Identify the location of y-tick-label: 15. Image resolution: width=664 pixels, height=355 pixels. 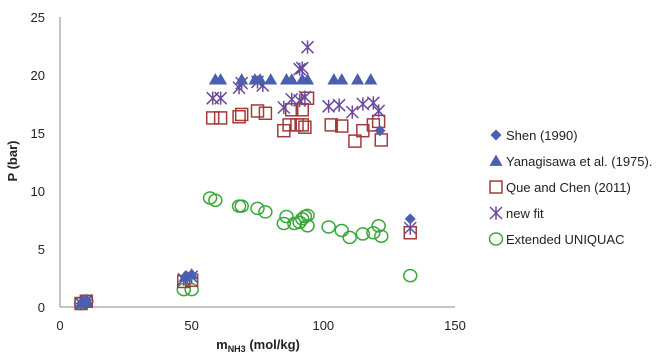
(38, 133).